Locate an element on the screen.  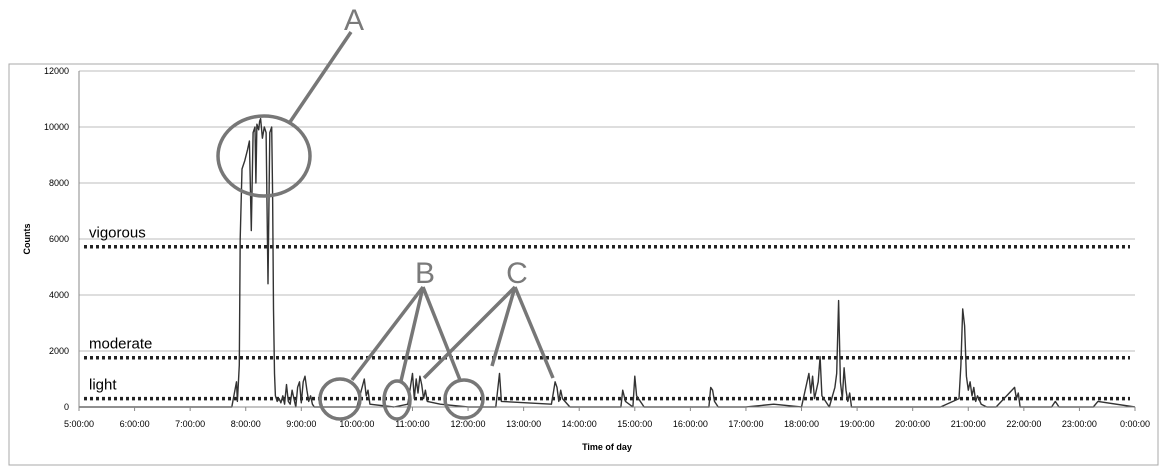
annotation-a-label: A is located at coordinates (354, 20).